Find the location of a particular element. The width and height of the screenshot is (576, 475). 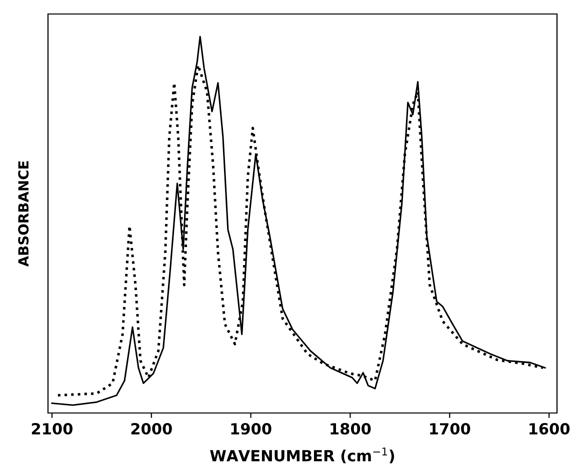

x-tick-label: 2100 is located at coordinates (52, 428).